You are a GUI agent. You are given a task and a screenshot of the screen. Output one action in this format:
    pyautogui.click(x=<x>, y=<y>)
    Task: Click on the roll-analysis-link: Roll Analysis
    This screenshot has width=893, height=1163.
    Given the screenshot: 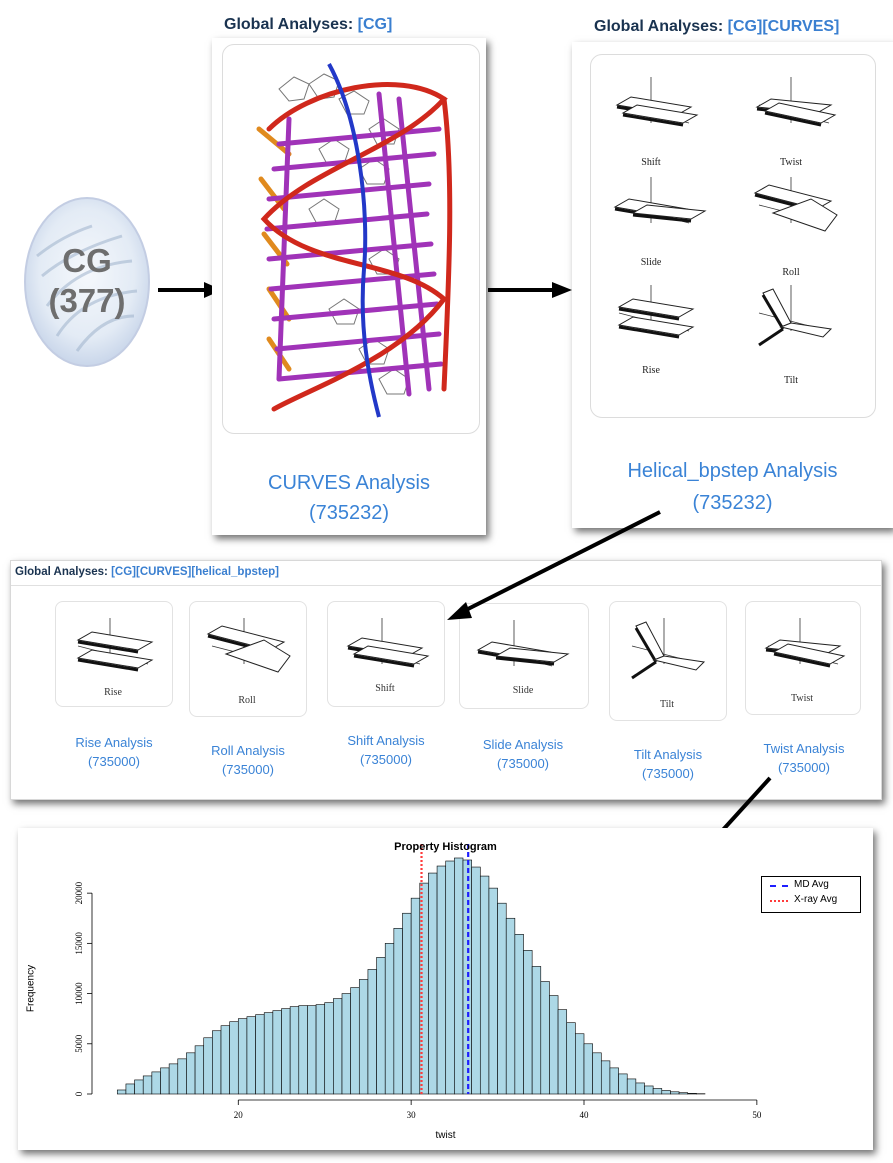 What is the action you would take?
    pyautogui.click(x=248, y=750)
    